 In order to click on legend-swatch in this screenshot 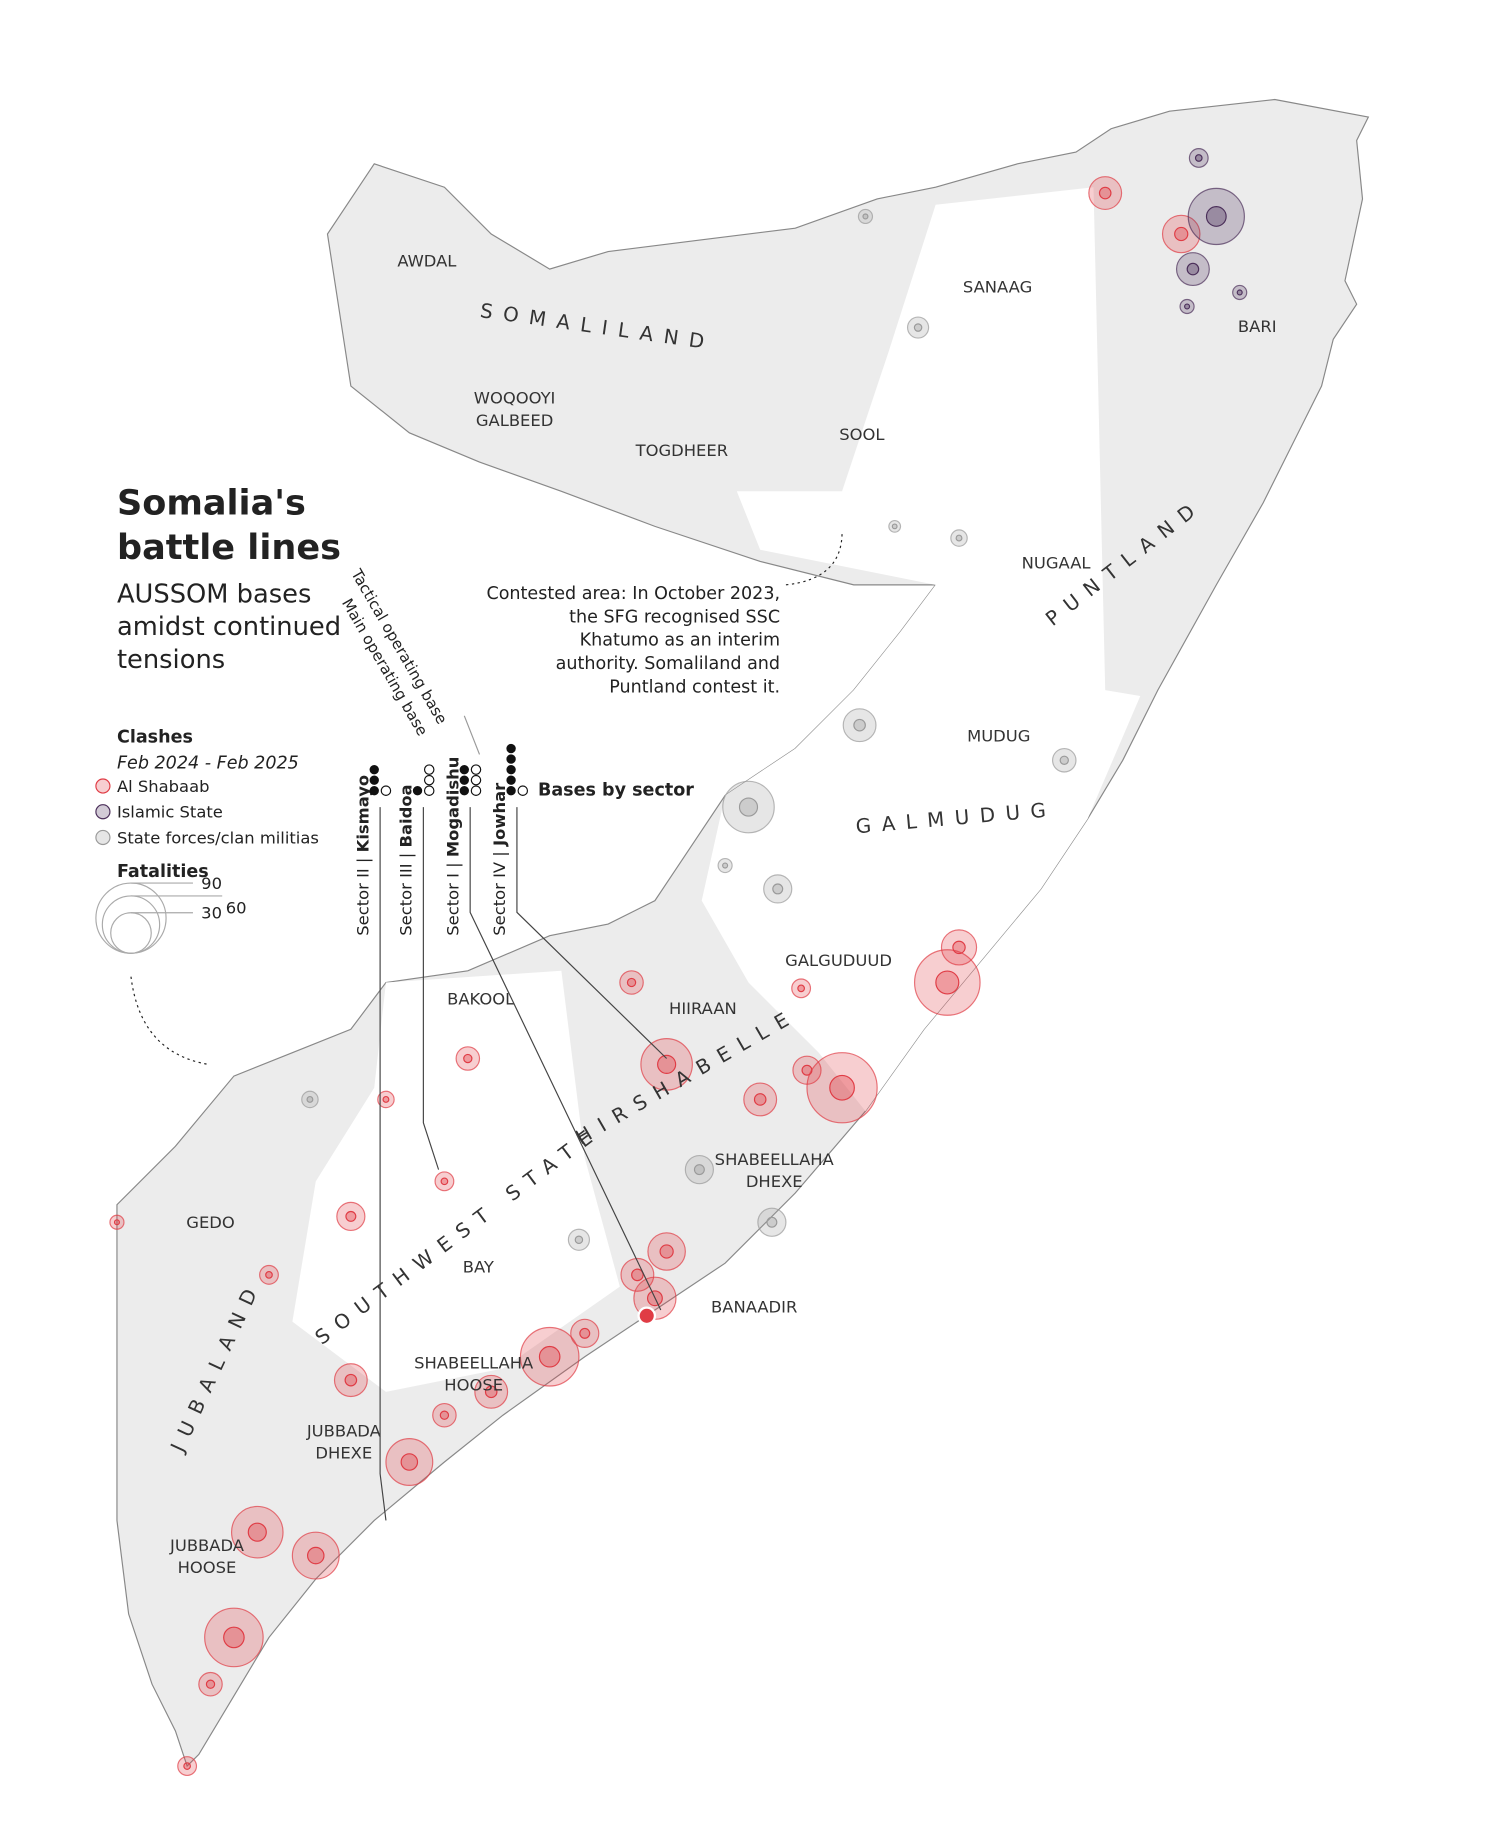, I will do `click(103, 812)`.